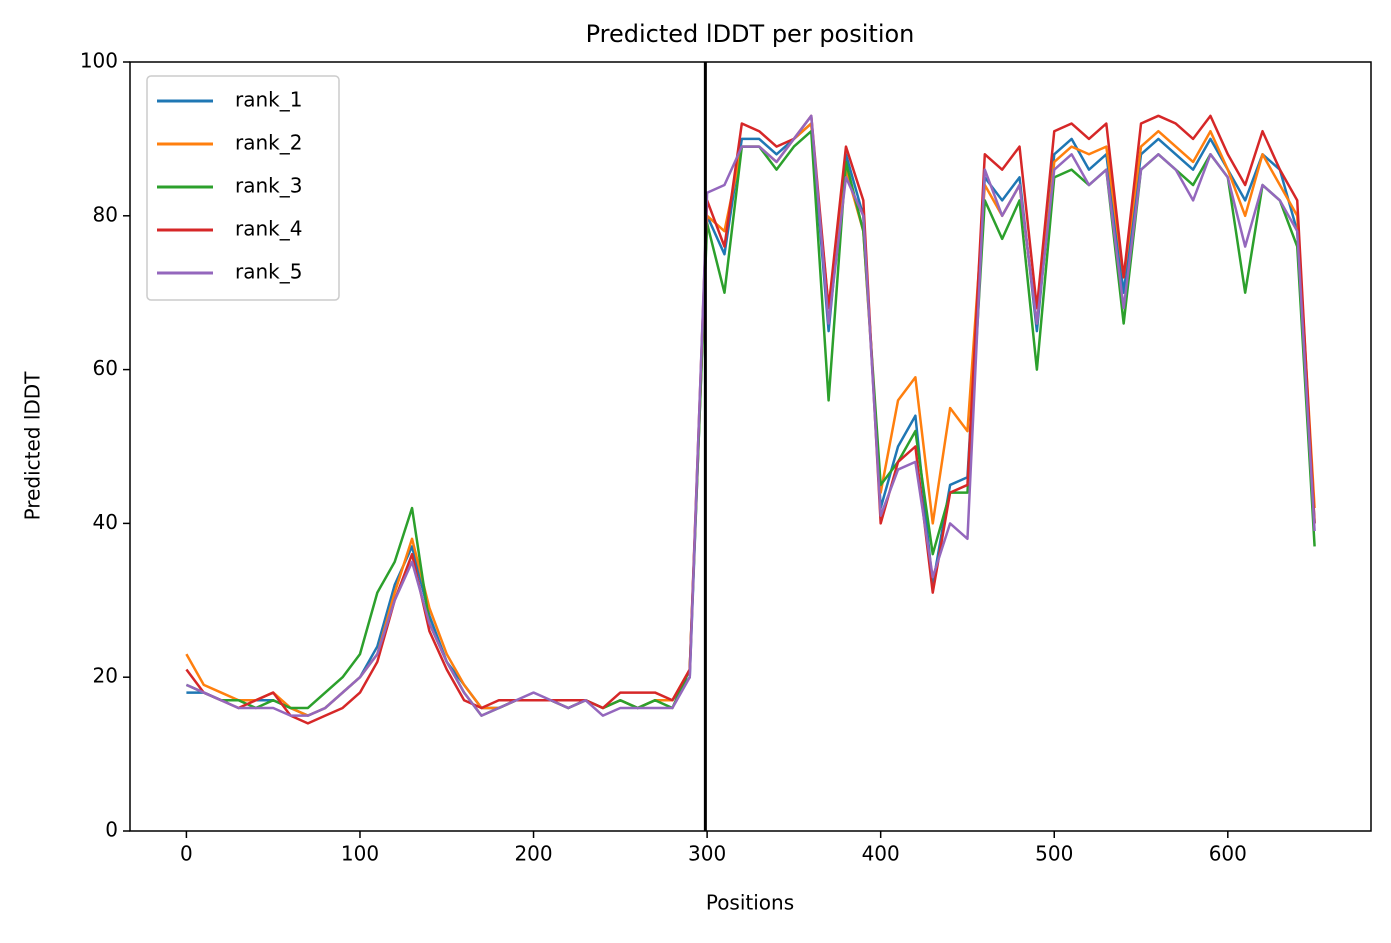 This screenshot has width=1391, height=943. Describe the element at coordinates (111, 830) in the screenshot. I see `y-tick-label: 0` at that location.